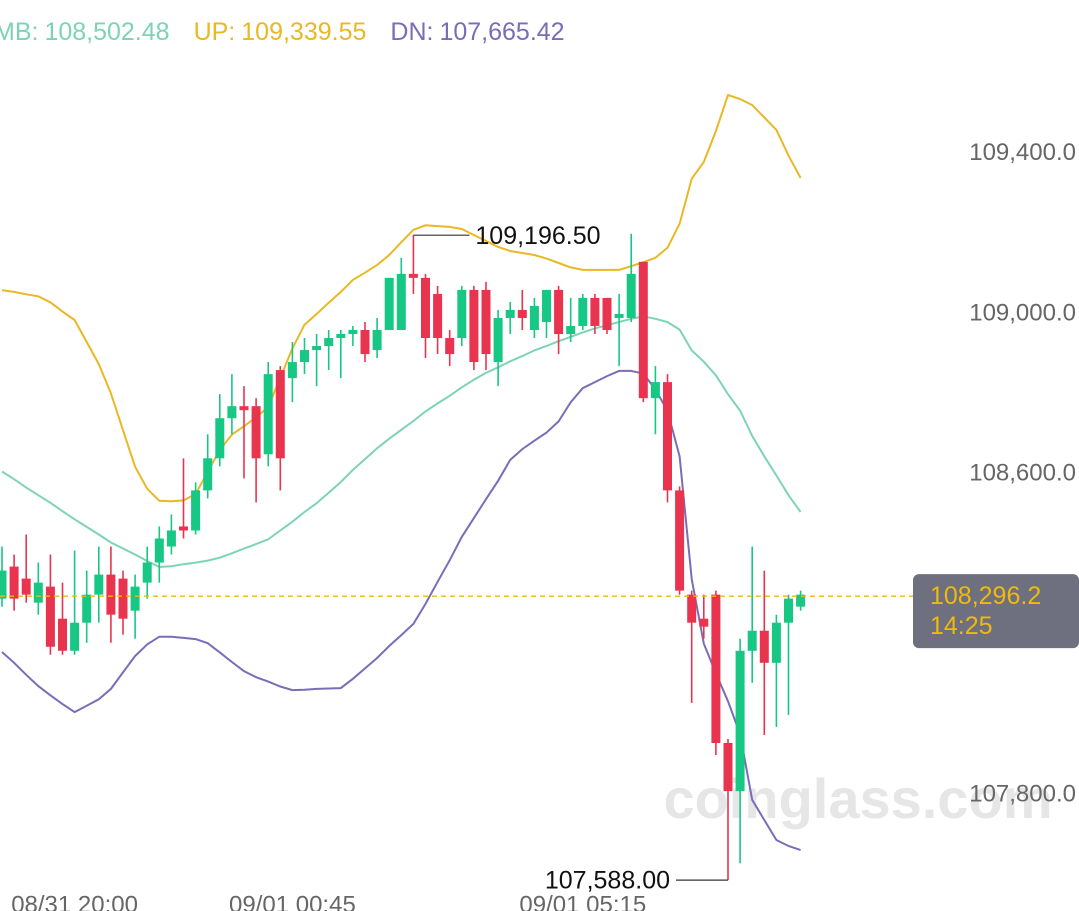  What do you see at coordinates (214, 32) in the screenshot?
I see `legend-name: UP:` at bounding box center [214, 32].